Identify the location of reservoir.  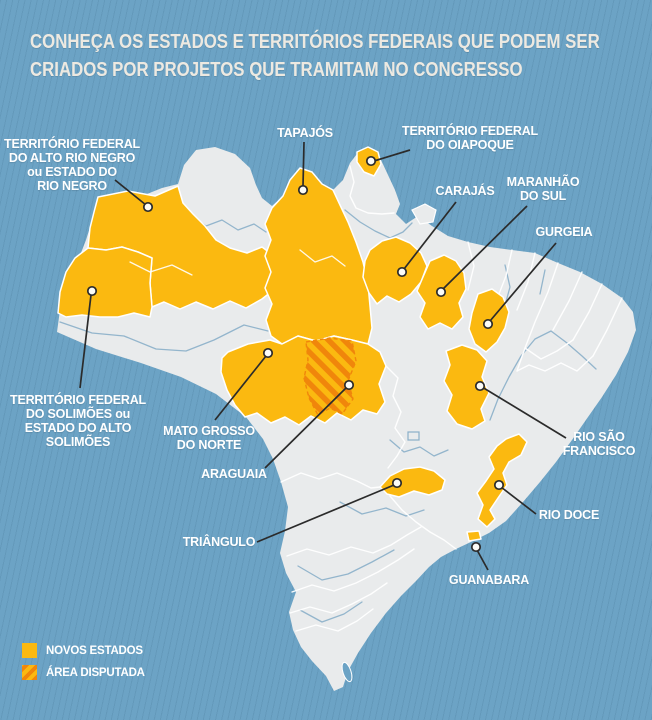
(413, 436).